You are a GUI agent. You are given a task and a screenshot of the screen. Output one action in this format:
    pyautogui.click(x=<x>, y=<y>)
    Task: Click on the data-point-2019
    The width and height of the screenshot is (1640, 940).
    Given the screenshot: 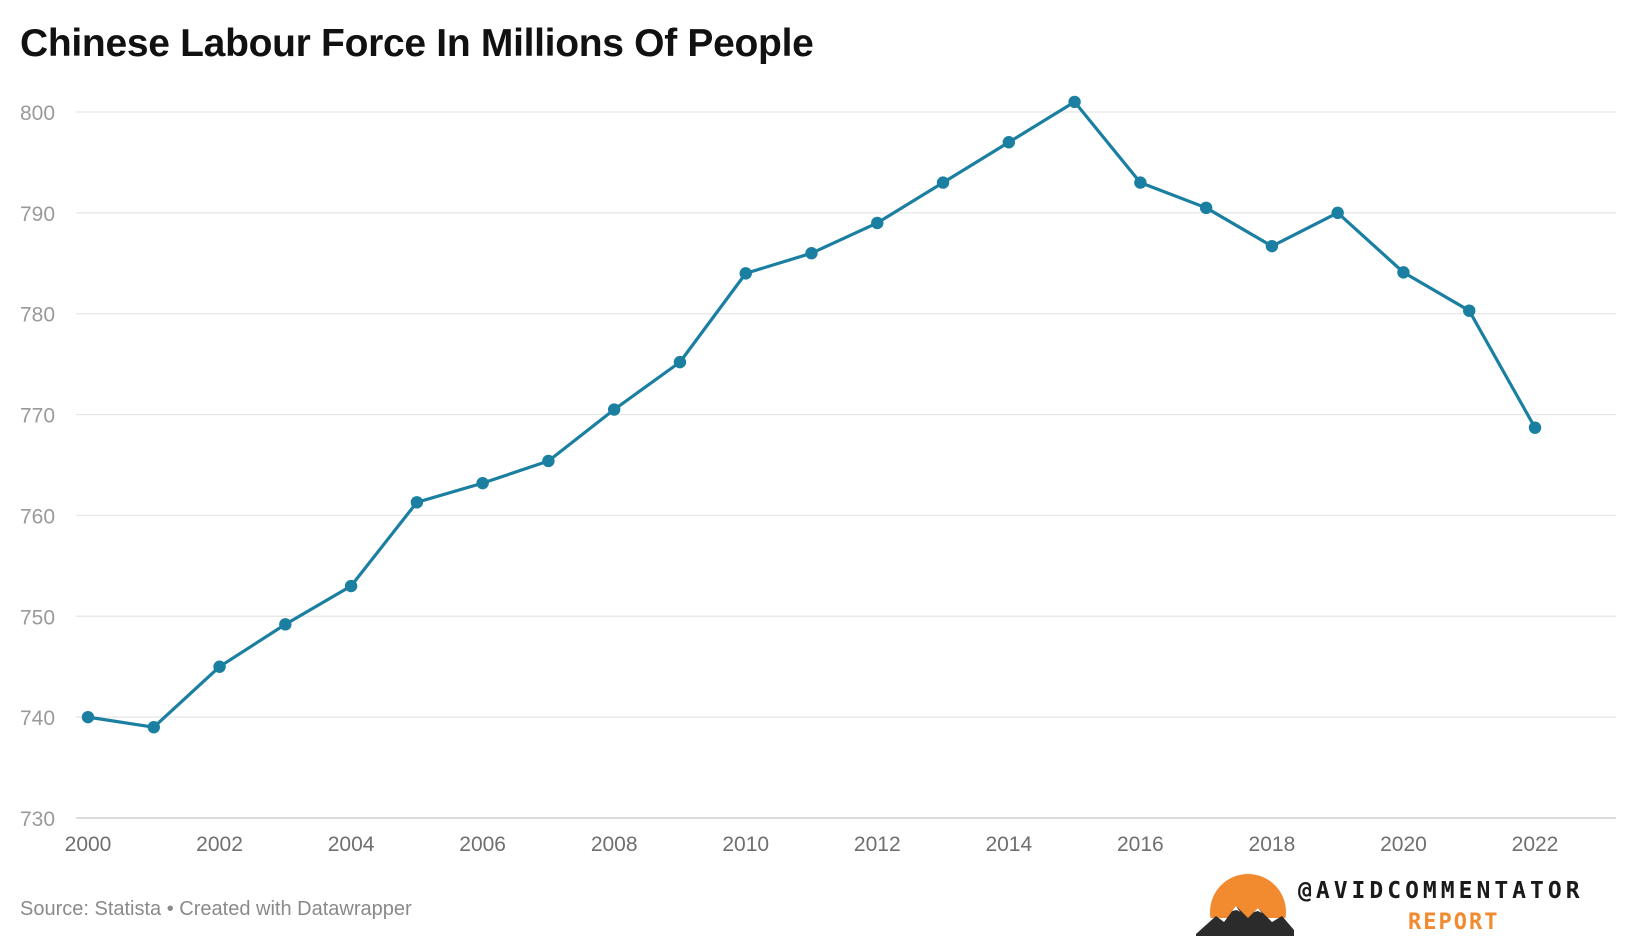 What is the action you would take?
    pyautogui.click(x=1337, y=213)
    